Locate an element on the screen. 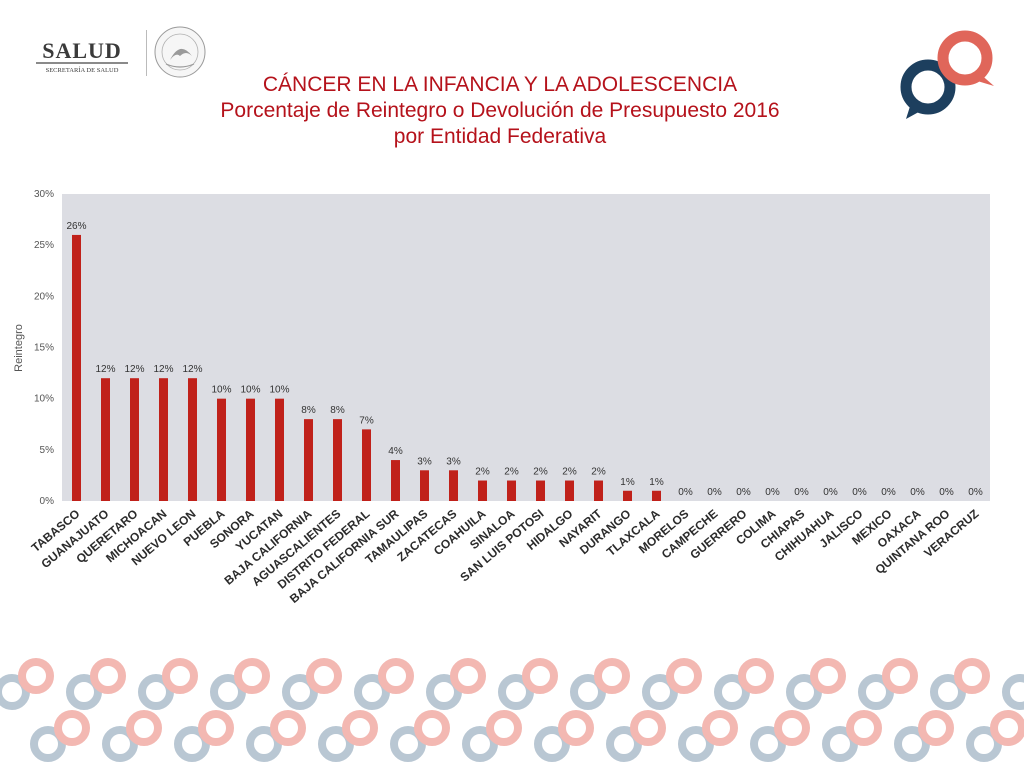  salud-subtitle-text: SECRETARÍA DE SALUD is located at coordinates (82, 70).